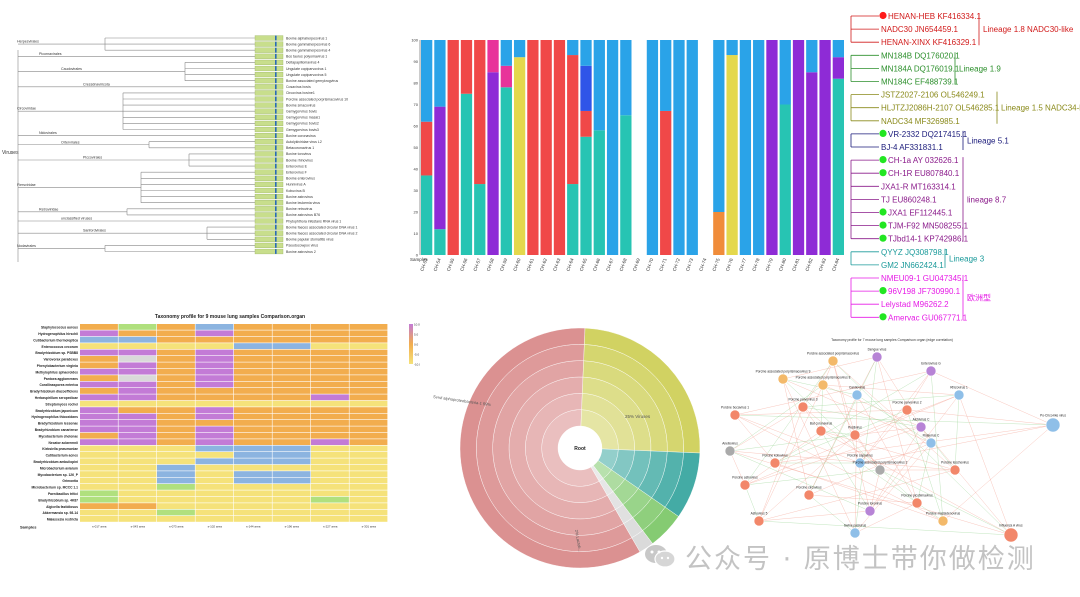  What do you see at coordinates (301, 105) in the screenshot?
I see `tree-leaf-label: Bovine smacovirus` at bounding box center [301, 105].